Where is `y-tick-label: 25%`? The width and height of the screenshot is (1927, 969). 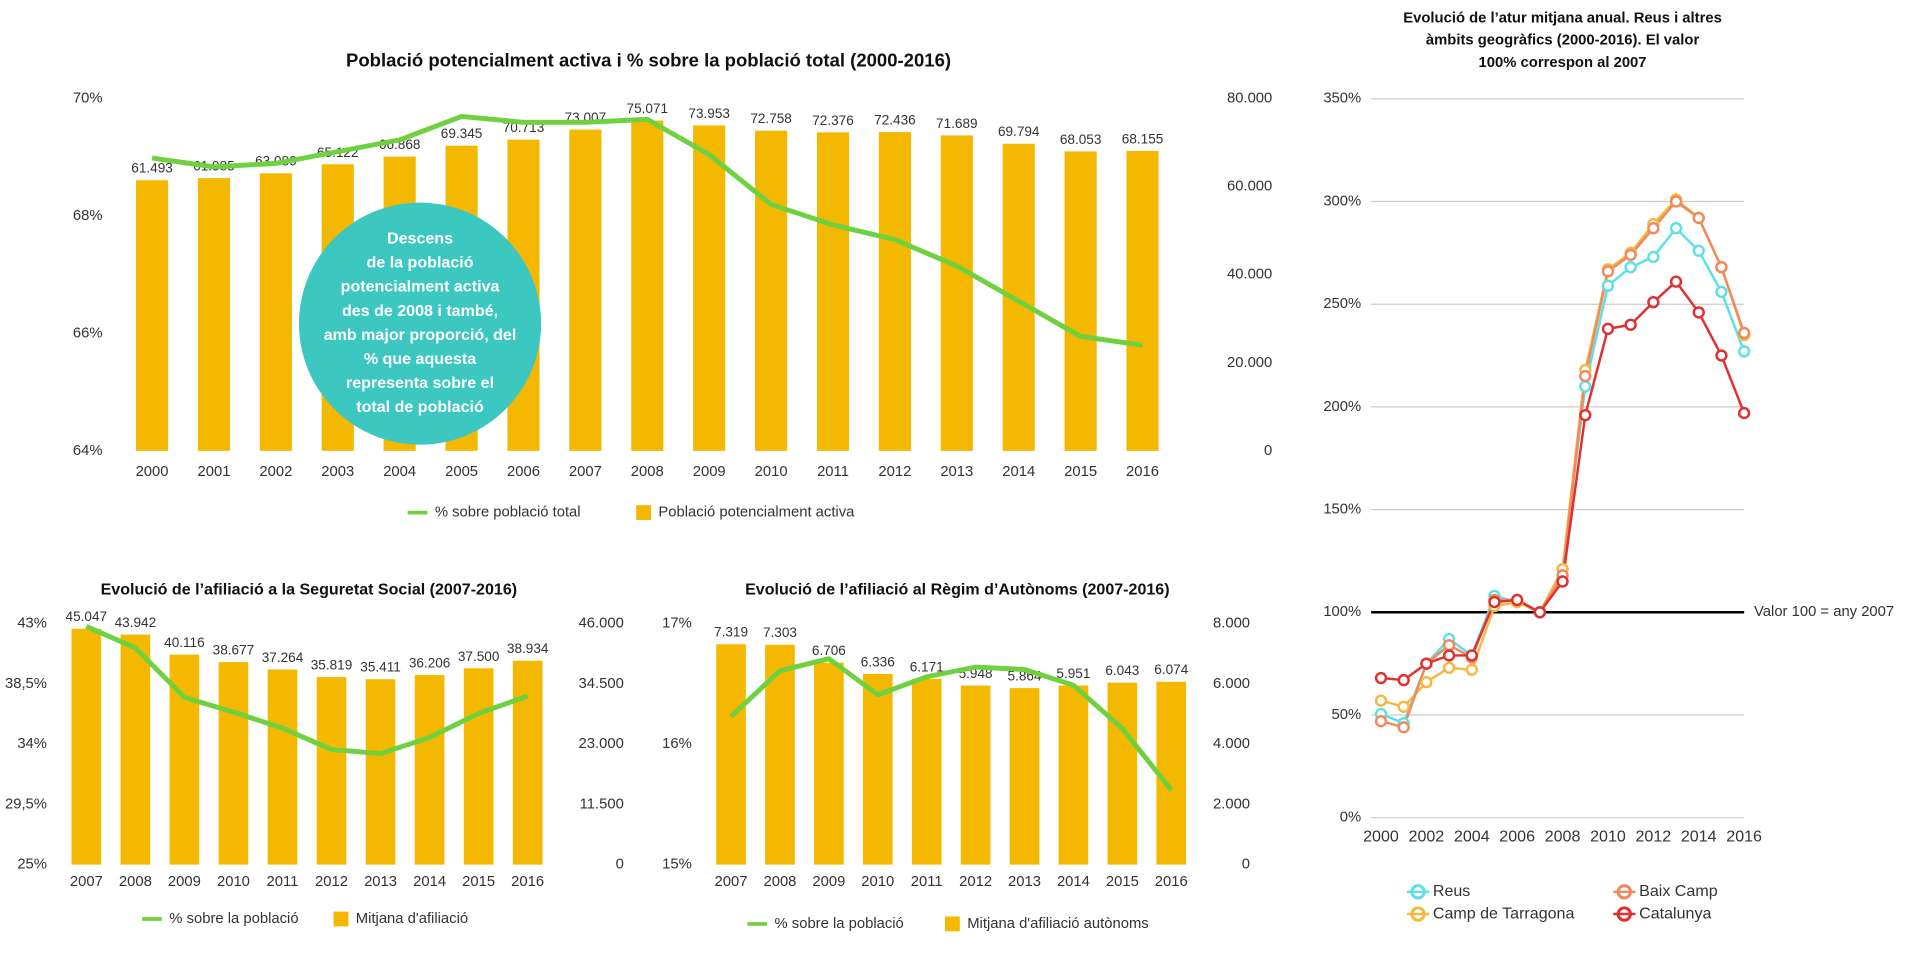
y-tick-label: 25% is located at coordinates (32, 865).